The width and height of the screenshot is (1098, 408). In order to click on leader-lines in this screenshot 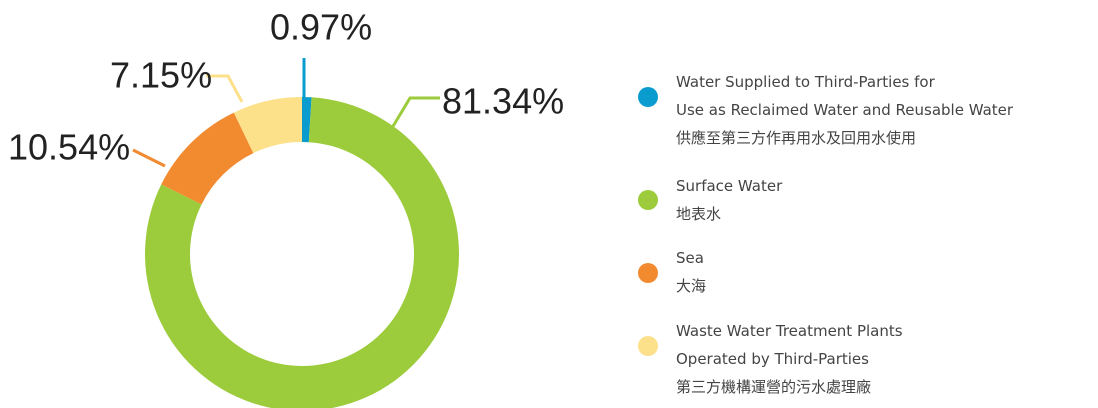, I will do `click(286, 113)`.